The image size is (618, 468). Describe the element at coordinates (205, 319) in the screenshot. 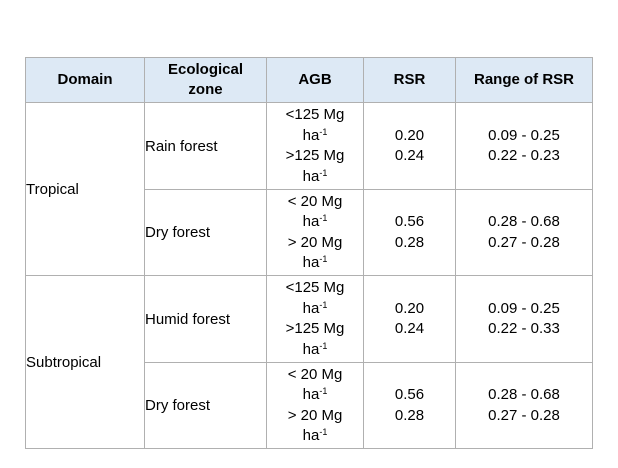

I see `zone-cell: Humid forest` at that location.